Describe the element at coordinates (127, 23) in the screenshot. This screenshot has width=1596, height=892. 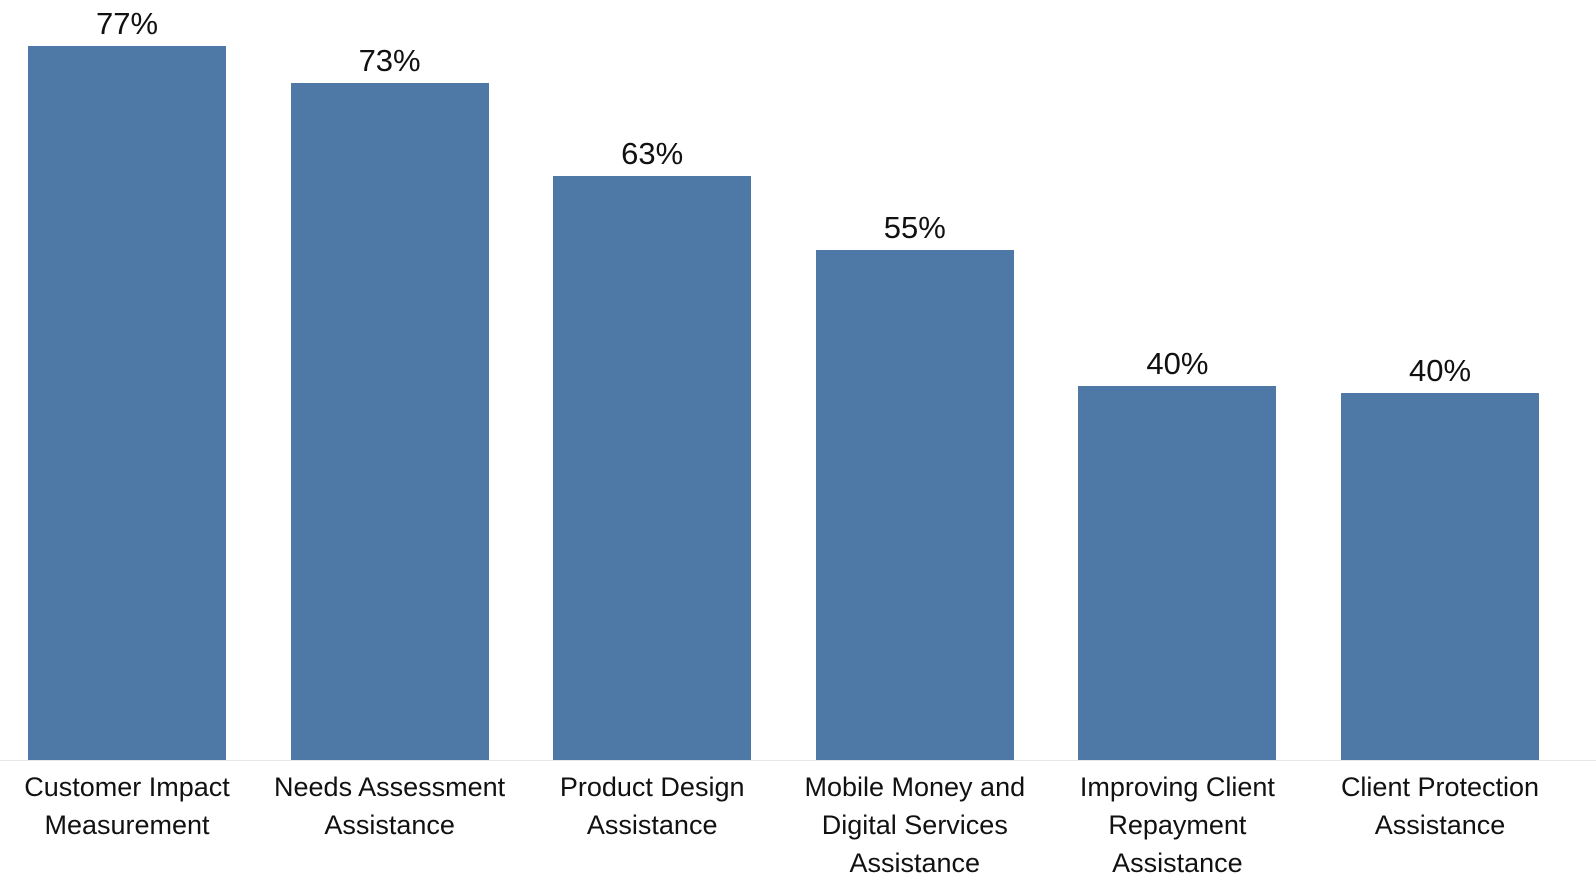
I see `data-label: 77%` at that location.